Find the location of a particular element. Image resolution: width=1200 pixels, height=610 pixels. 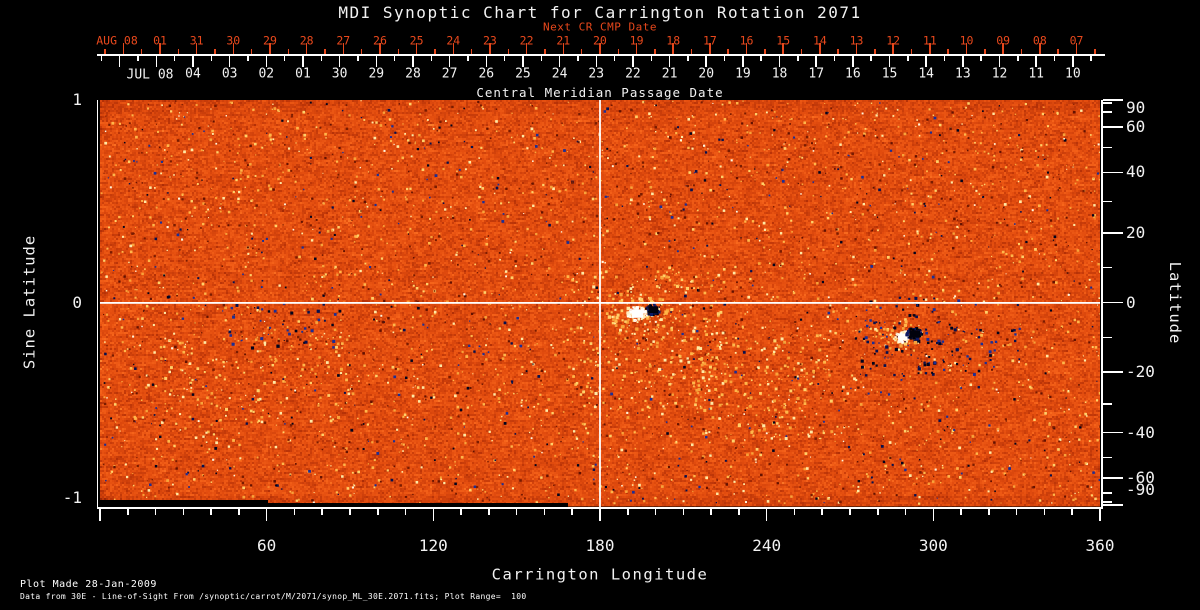

right-axis-tick-label: -90 is located at coordinates (1140, 489).